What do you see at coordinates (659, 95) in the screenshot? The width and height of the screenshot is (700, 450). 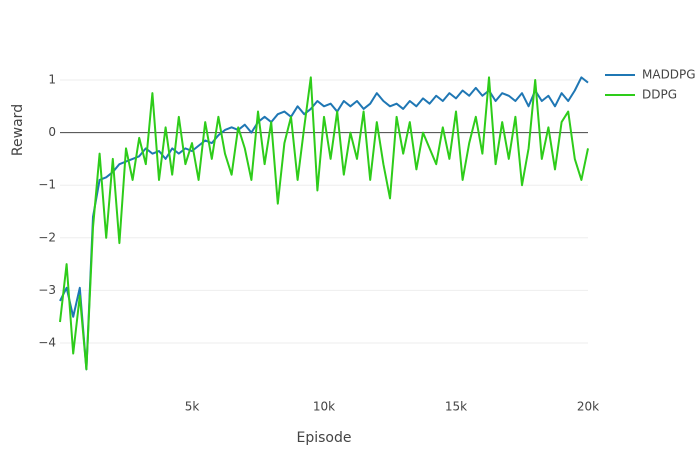 I see `legend-label: DDPG` at bounding box center [659, 95].